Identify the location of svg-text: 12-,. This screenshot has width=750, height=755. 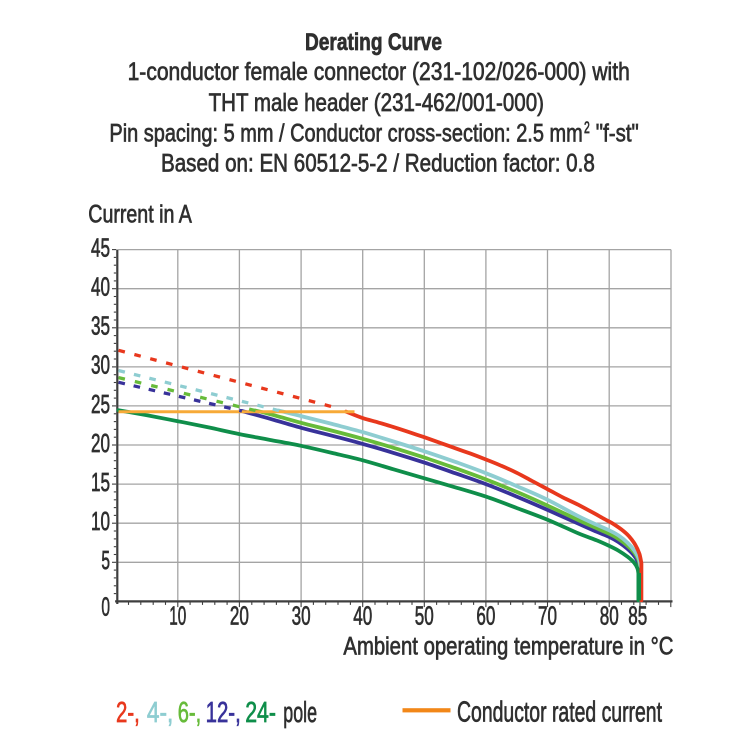
(223, 713).